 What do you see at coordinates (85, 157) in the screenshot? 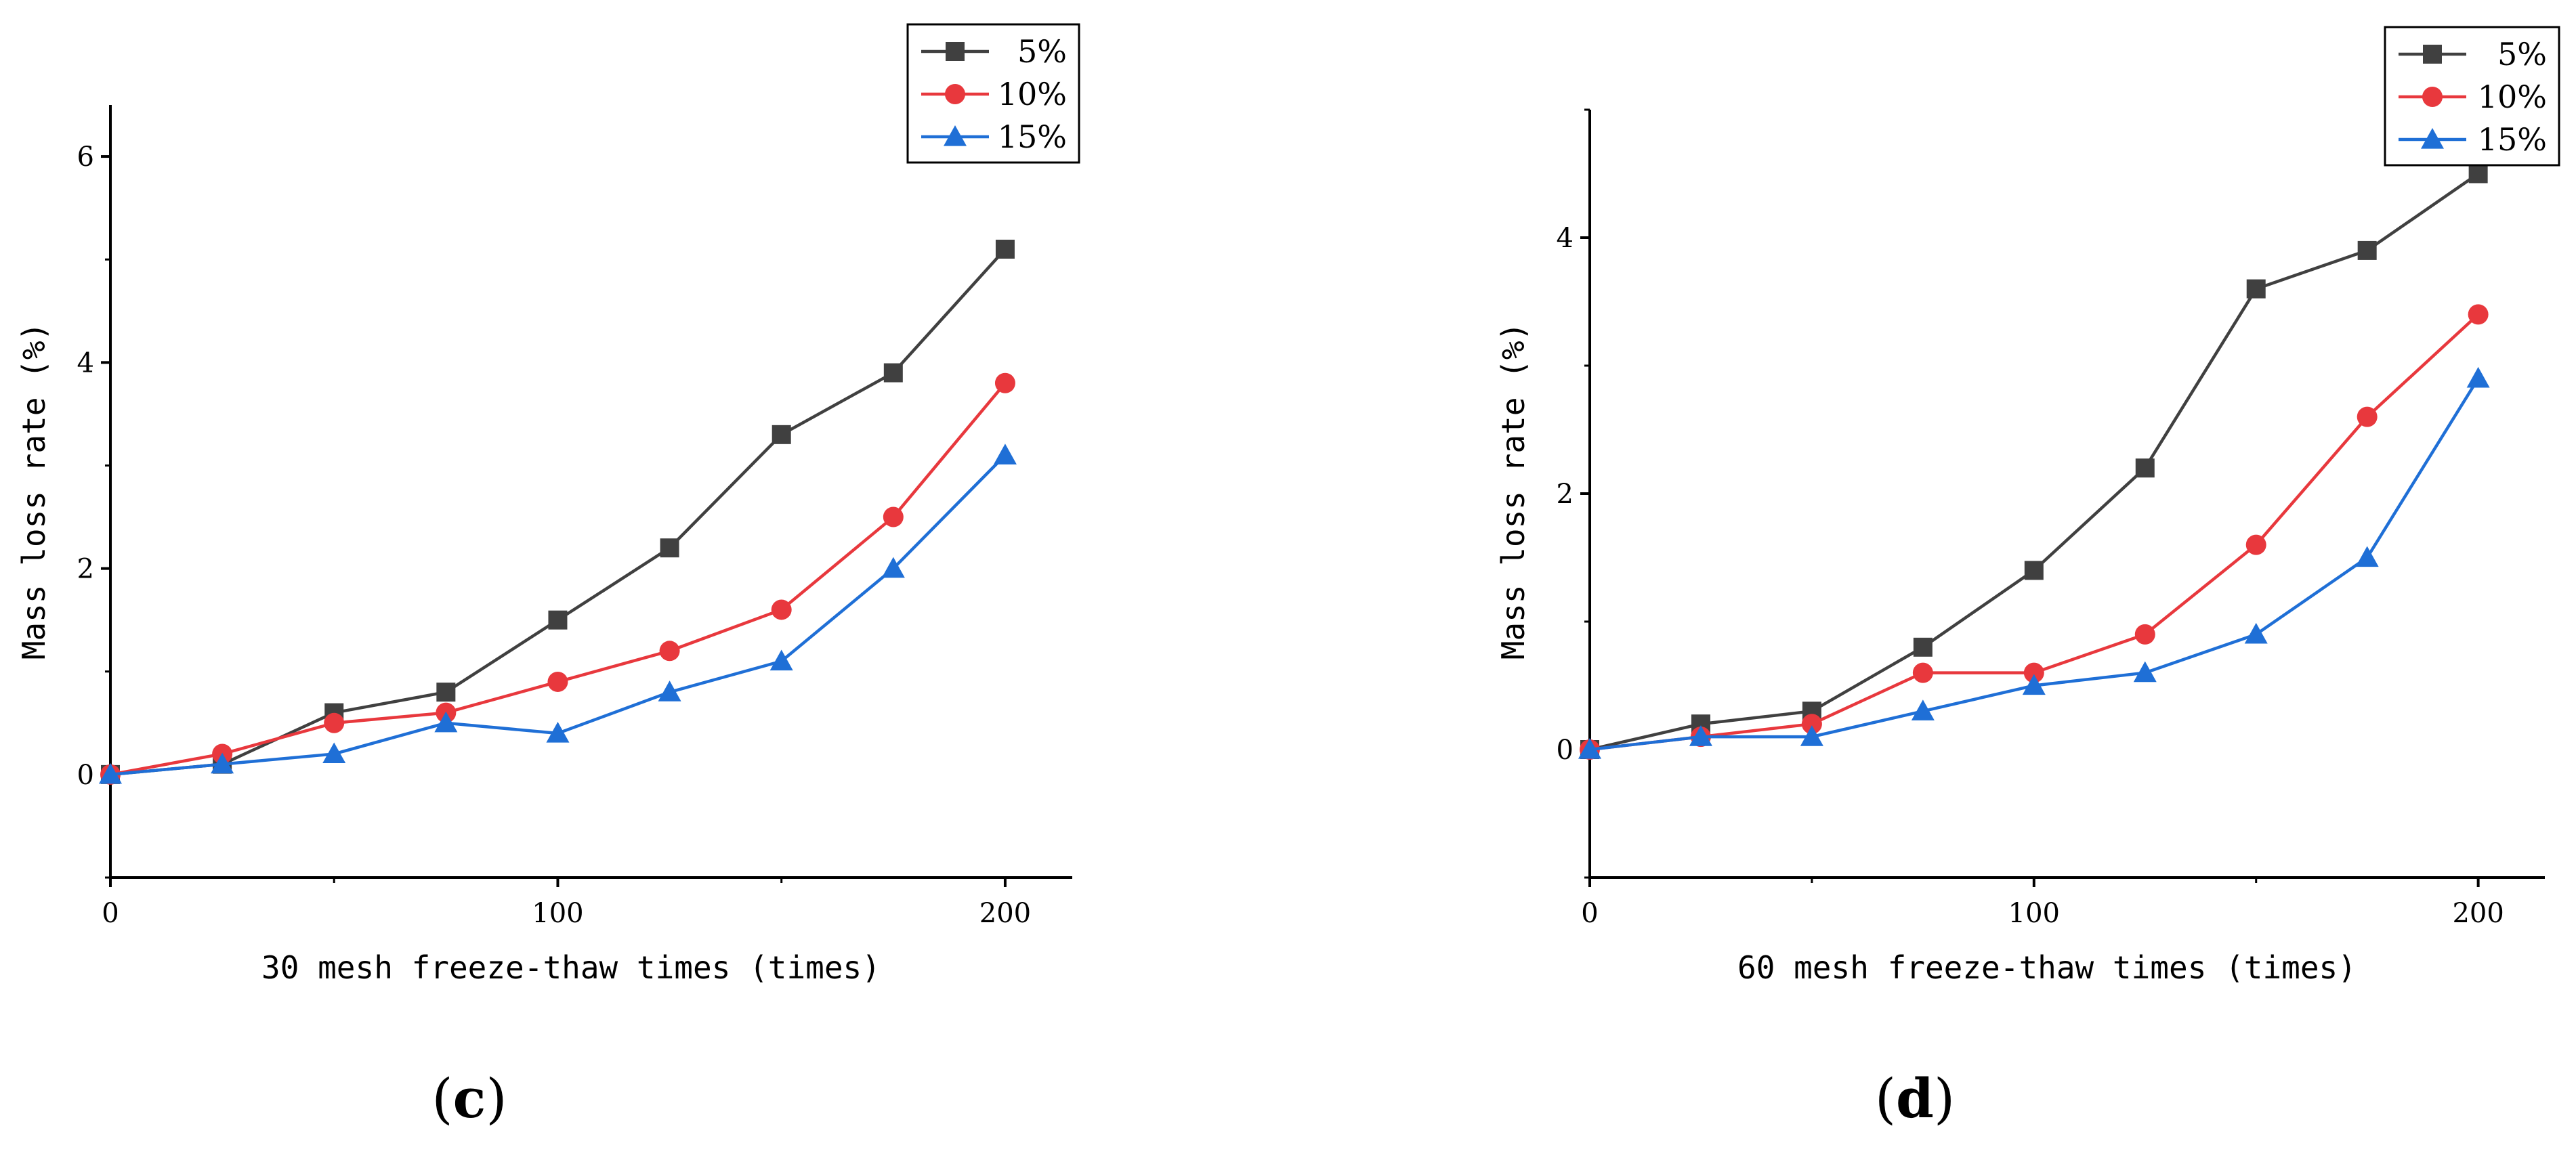
I see `y-tick-label: 6` at bounding box center [85, 157].